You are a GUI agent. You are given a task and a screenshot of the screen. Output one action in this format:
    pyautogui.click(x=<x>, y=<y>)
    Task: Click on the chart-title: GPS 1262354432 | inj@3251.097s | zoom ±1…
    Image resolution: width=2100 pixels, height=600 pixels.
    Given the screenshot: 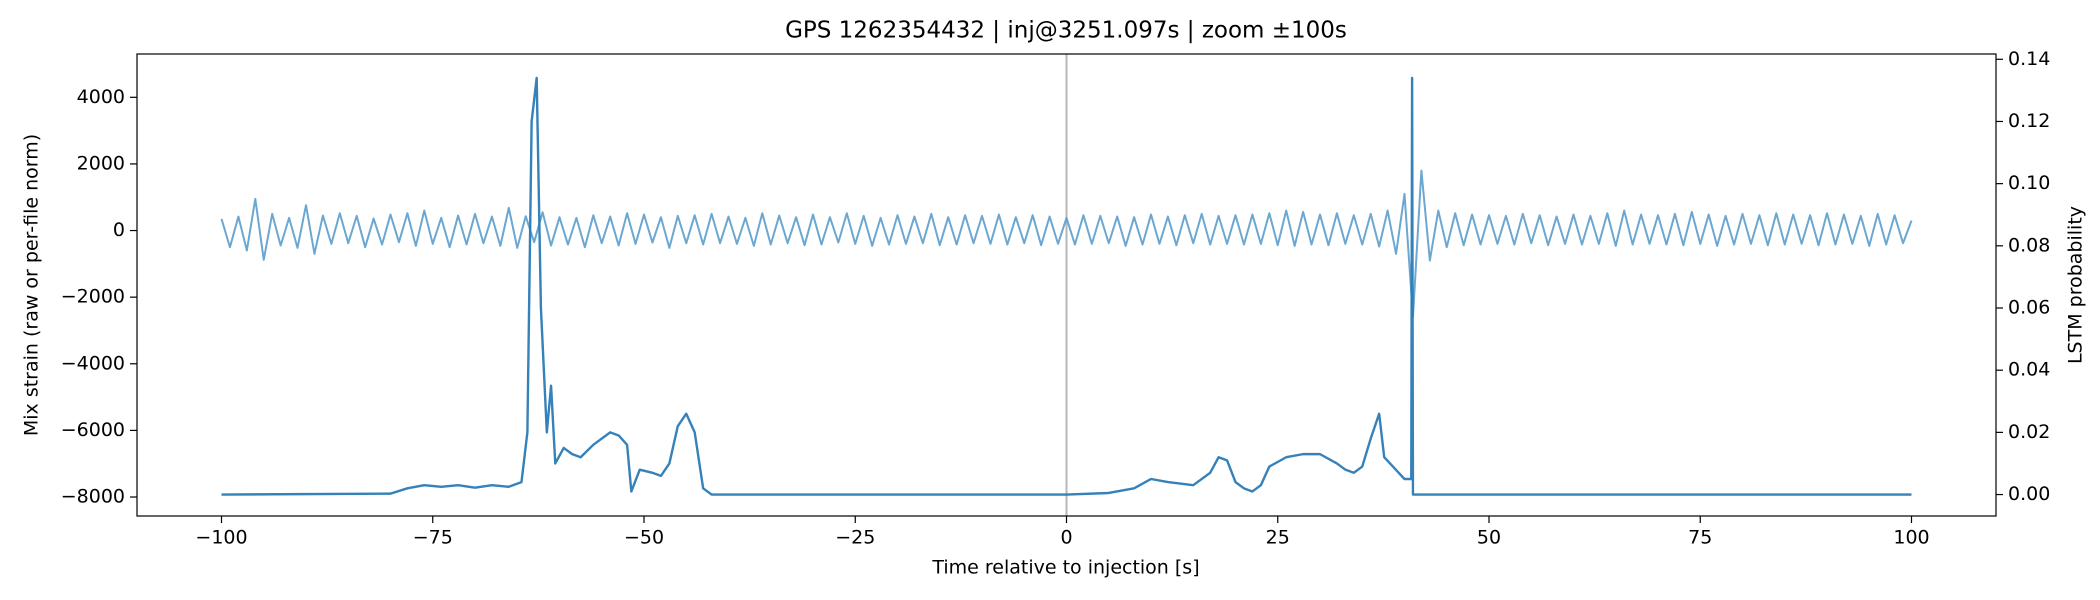 What is the action you would take?
    pyautogui.click(x=1066, y=31)
    